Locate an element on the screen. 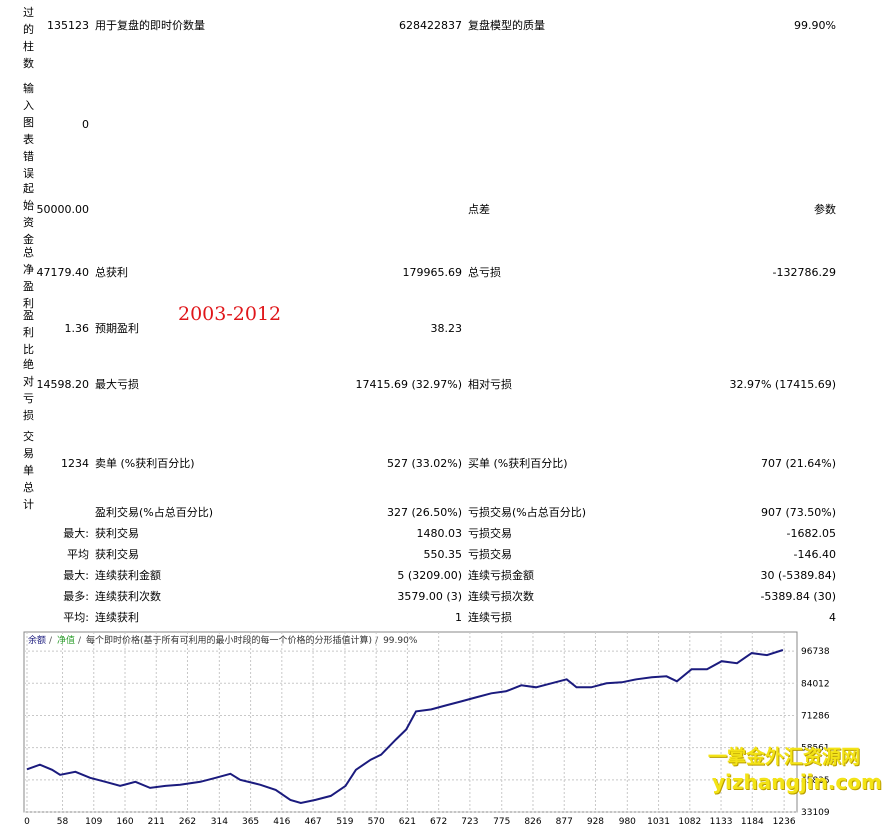 This screenshot has width=882, height=830. x-tick-label: 262 is located at coordinates (187, 822).